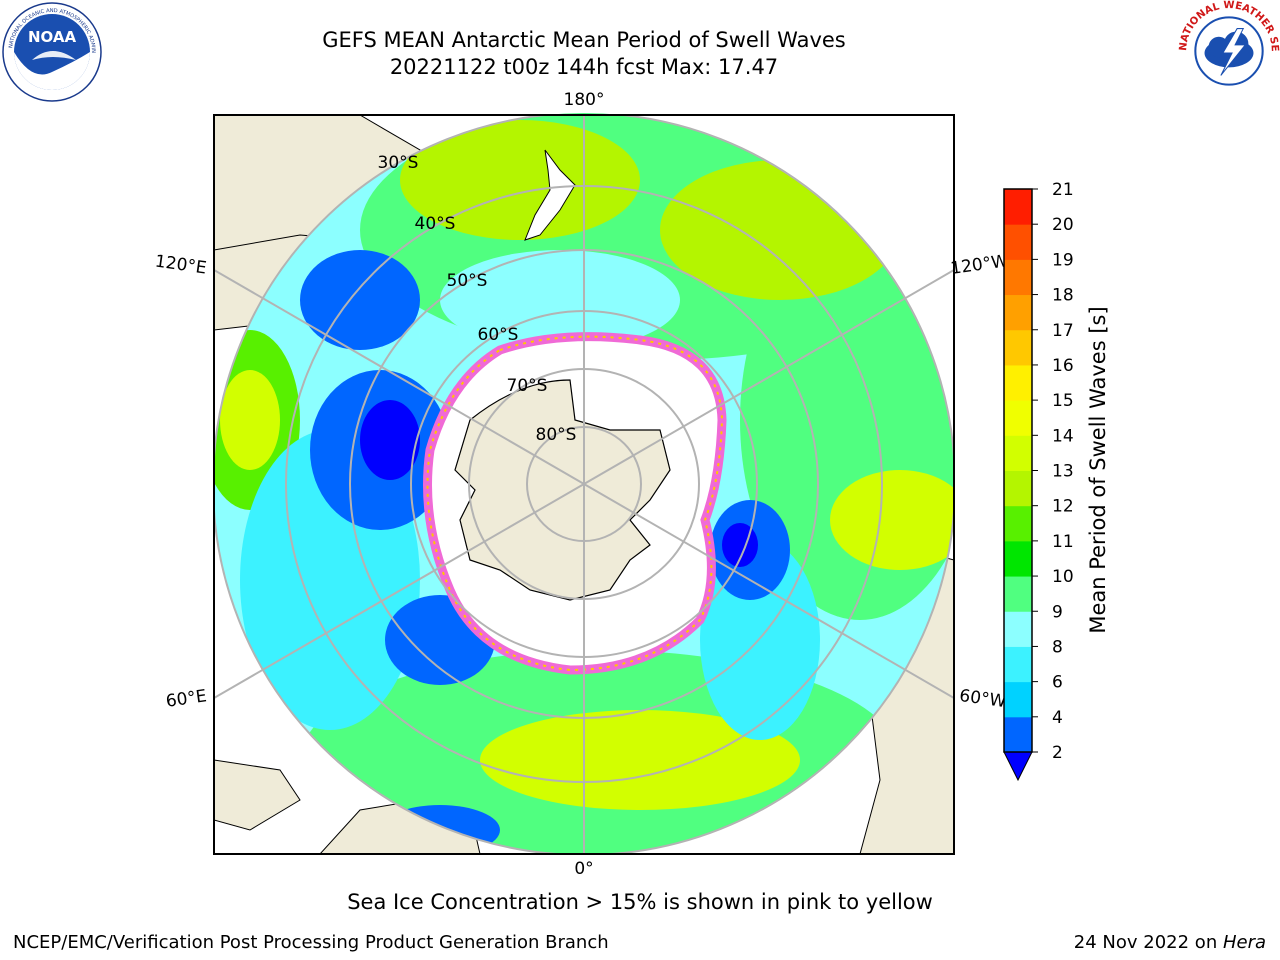 The image size is (1280, 960). What do you see at coordinates (527, 386) in the screenshot?
I see `lat-label-70s: 70°S` at bounding box center [527, 386].